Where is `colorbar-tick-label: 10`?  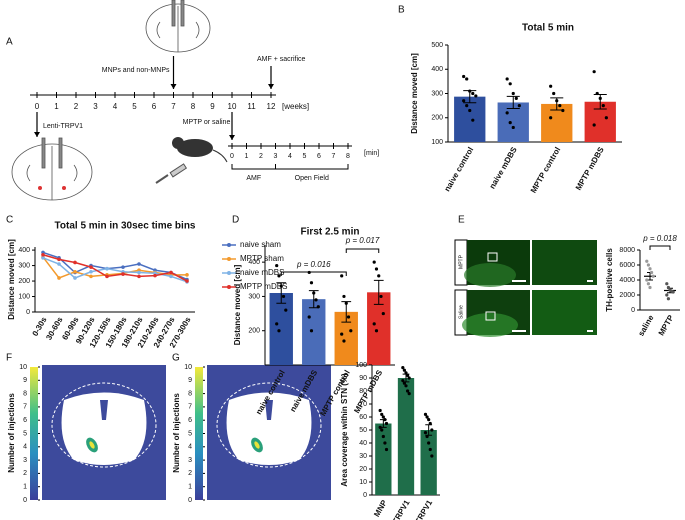 colorbar-tick-label: 10 is located at coordinates (188, 367).